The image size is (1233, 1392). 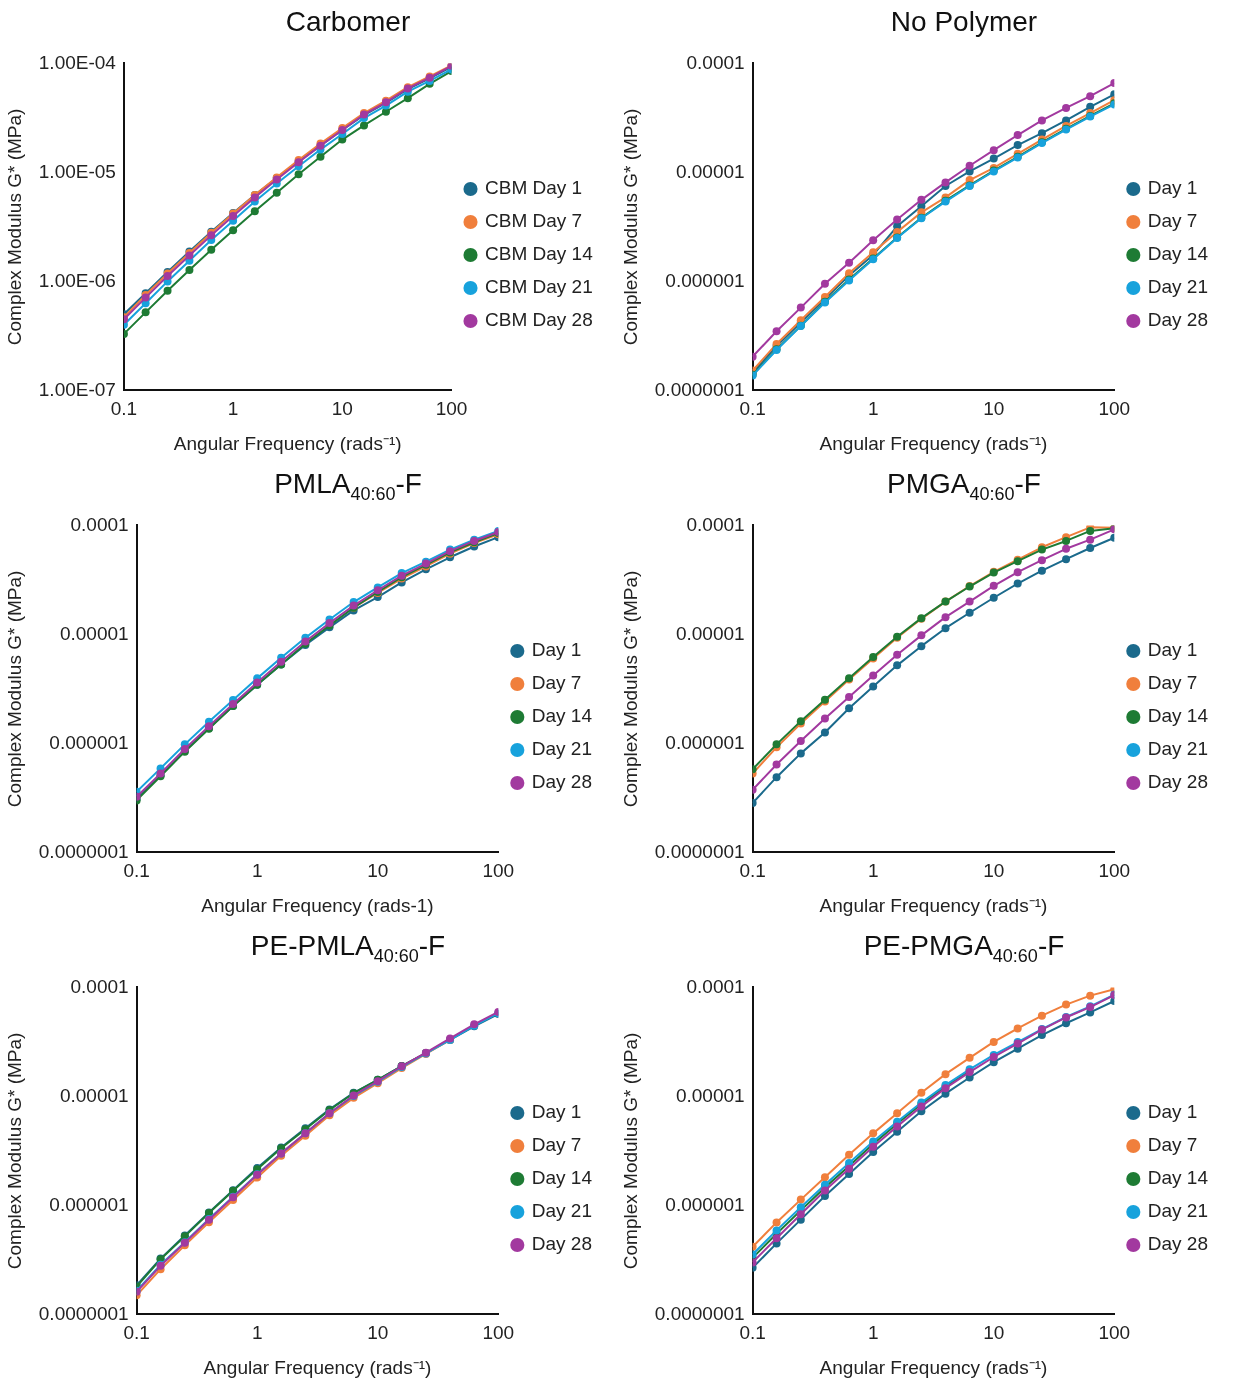 I want to click on y-tick-label: 1.00E-06, so click(x=77, y=280).